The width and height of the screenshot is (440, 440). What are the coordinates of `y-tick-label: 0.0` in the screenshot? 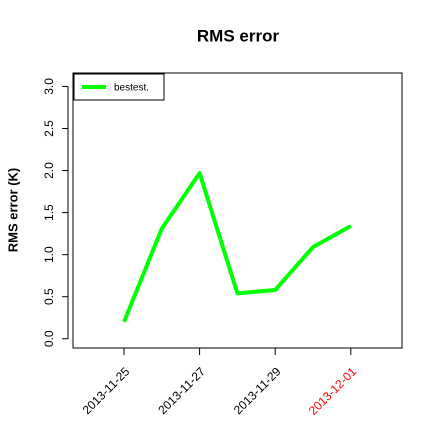 It's located at (49, 338).